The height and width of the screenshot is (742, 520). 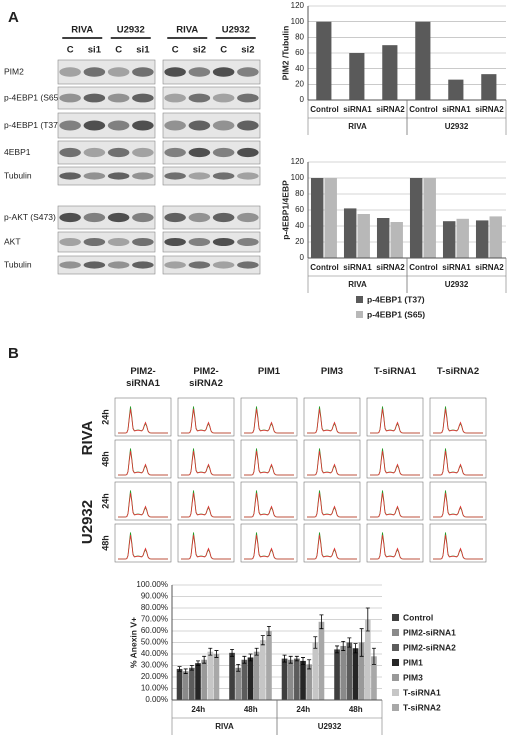 I want to click on y-tick-label: 10.00%, so click(x=154, y=688).